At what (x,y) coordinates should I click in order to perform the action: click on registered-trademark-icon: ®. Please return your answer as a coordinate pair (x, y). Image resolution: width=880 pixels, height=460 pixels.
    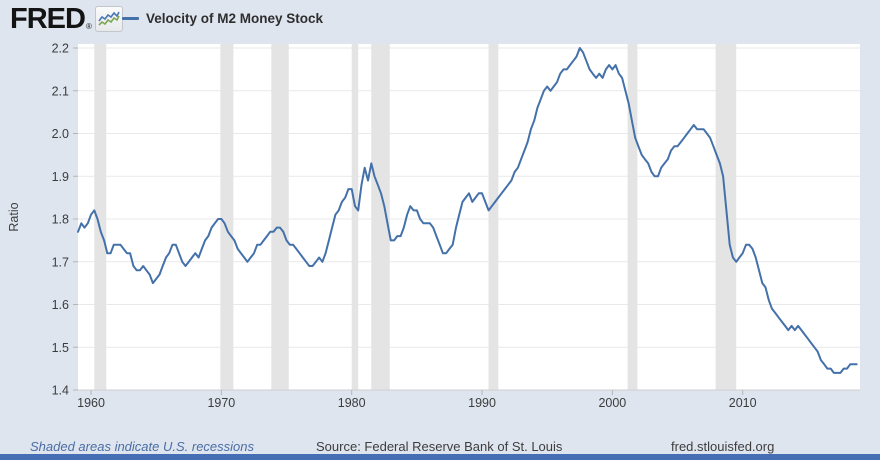
    Looking at the image, I should click on (88, 26).